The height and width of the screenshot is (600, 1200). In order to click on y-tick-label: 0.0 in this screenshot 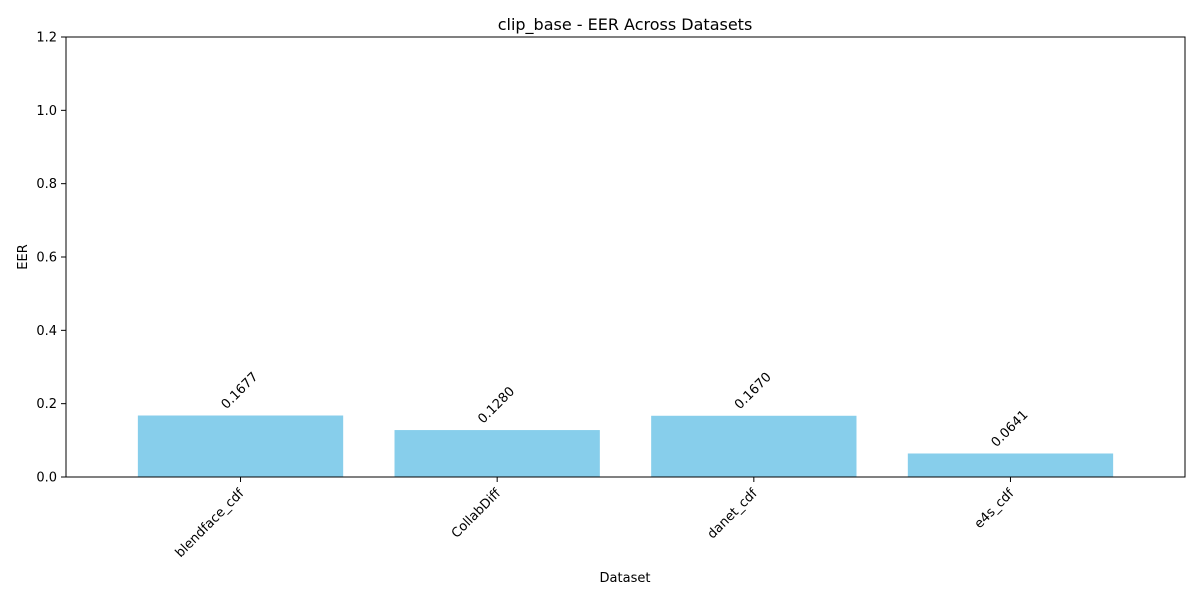, I will do `click(46, 478)`.